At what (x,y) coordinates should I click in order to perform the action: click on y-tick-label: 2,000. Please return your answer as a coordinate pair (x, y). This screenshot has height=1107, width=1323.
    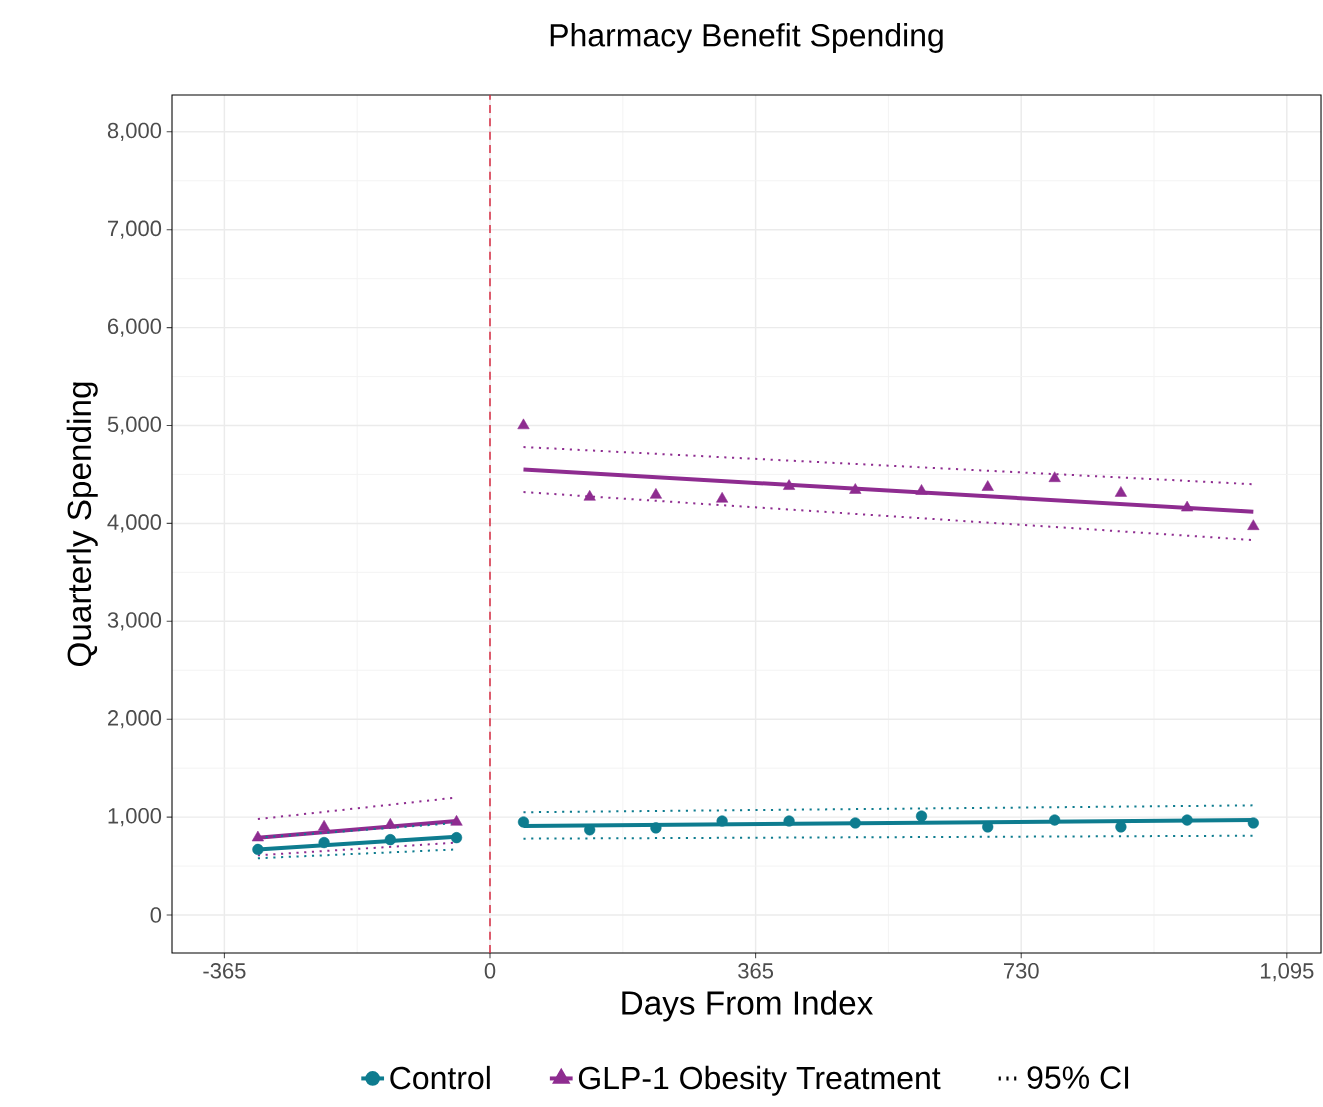
    Looking at the image, I should click on (135, 719).